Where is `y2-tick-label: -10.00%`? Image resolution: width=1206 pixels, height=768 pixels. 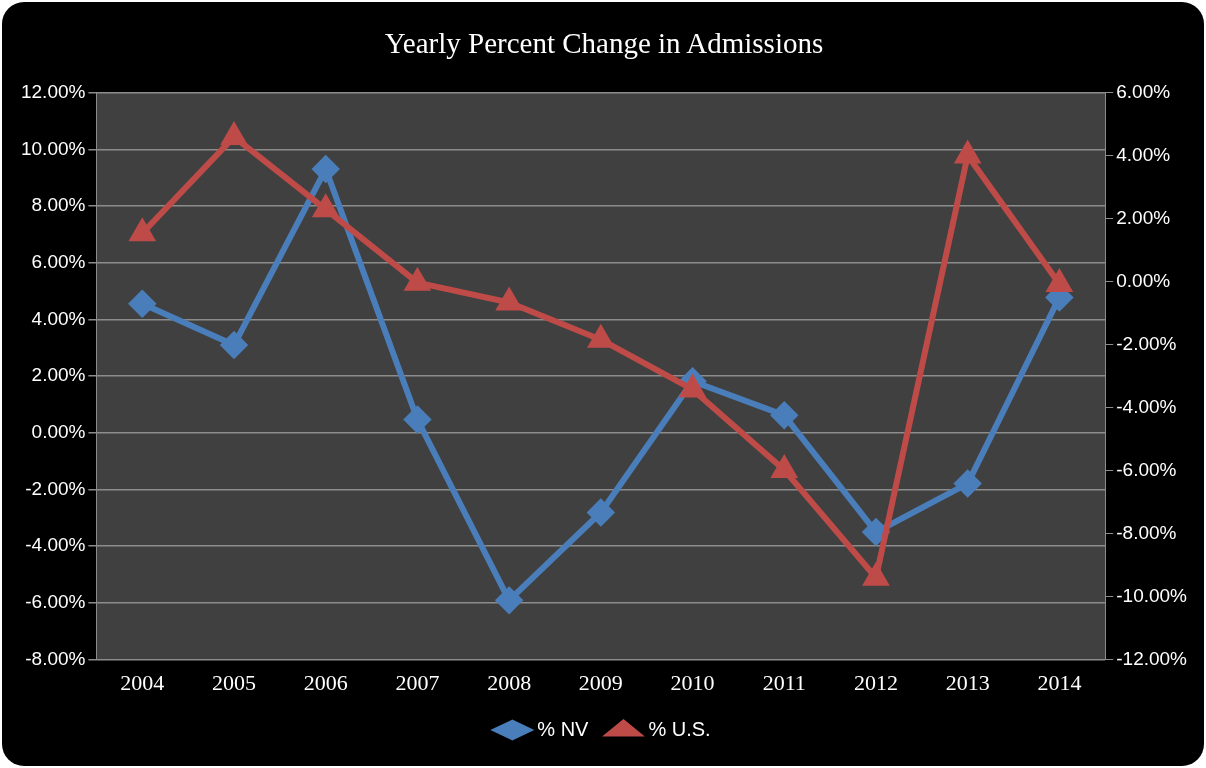
y2-tick-label: -10.00% is located at coordinates (1152, 595).